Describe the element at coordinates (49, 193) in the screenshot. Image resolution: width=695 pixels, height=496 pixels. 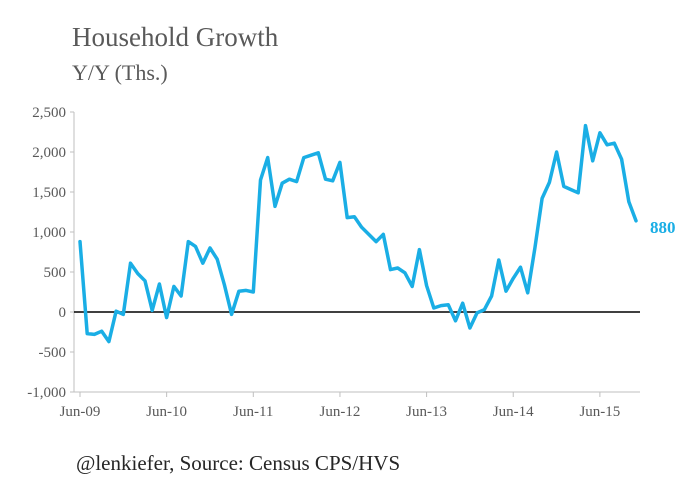
I see `y-tick-label: 1,500` at that location.